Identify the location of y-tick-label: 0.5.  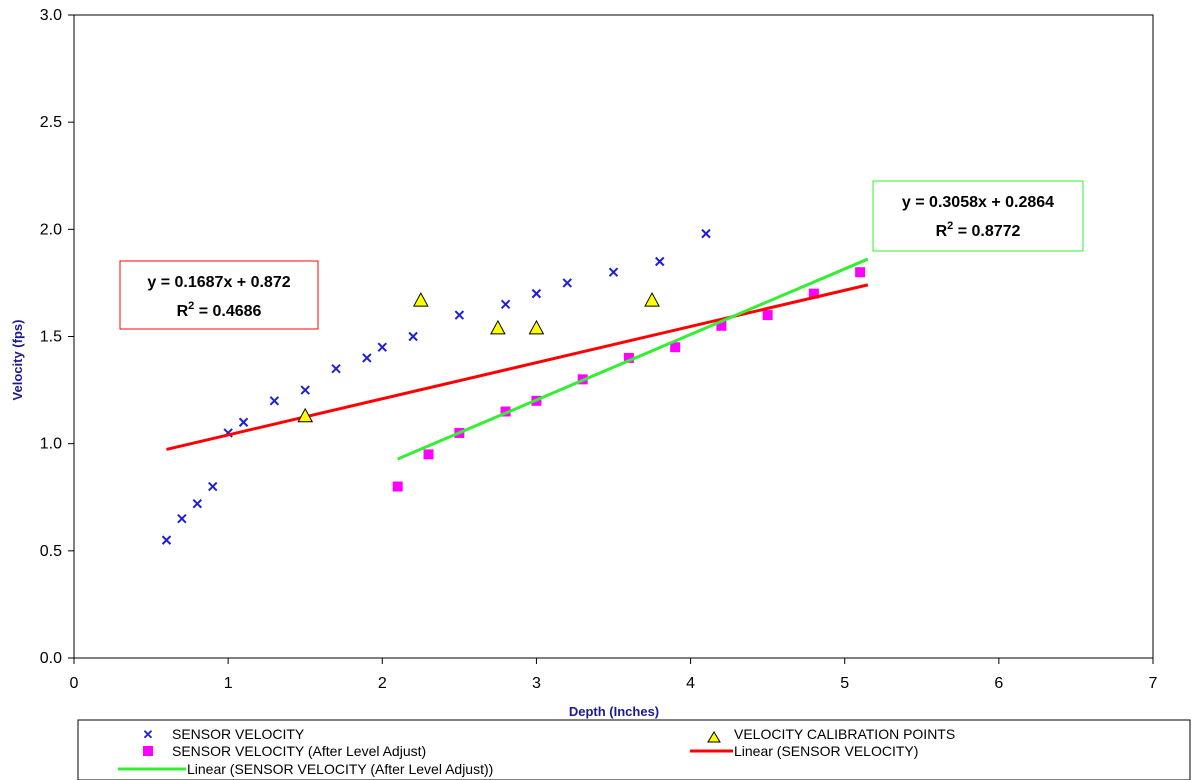
(51, 551).